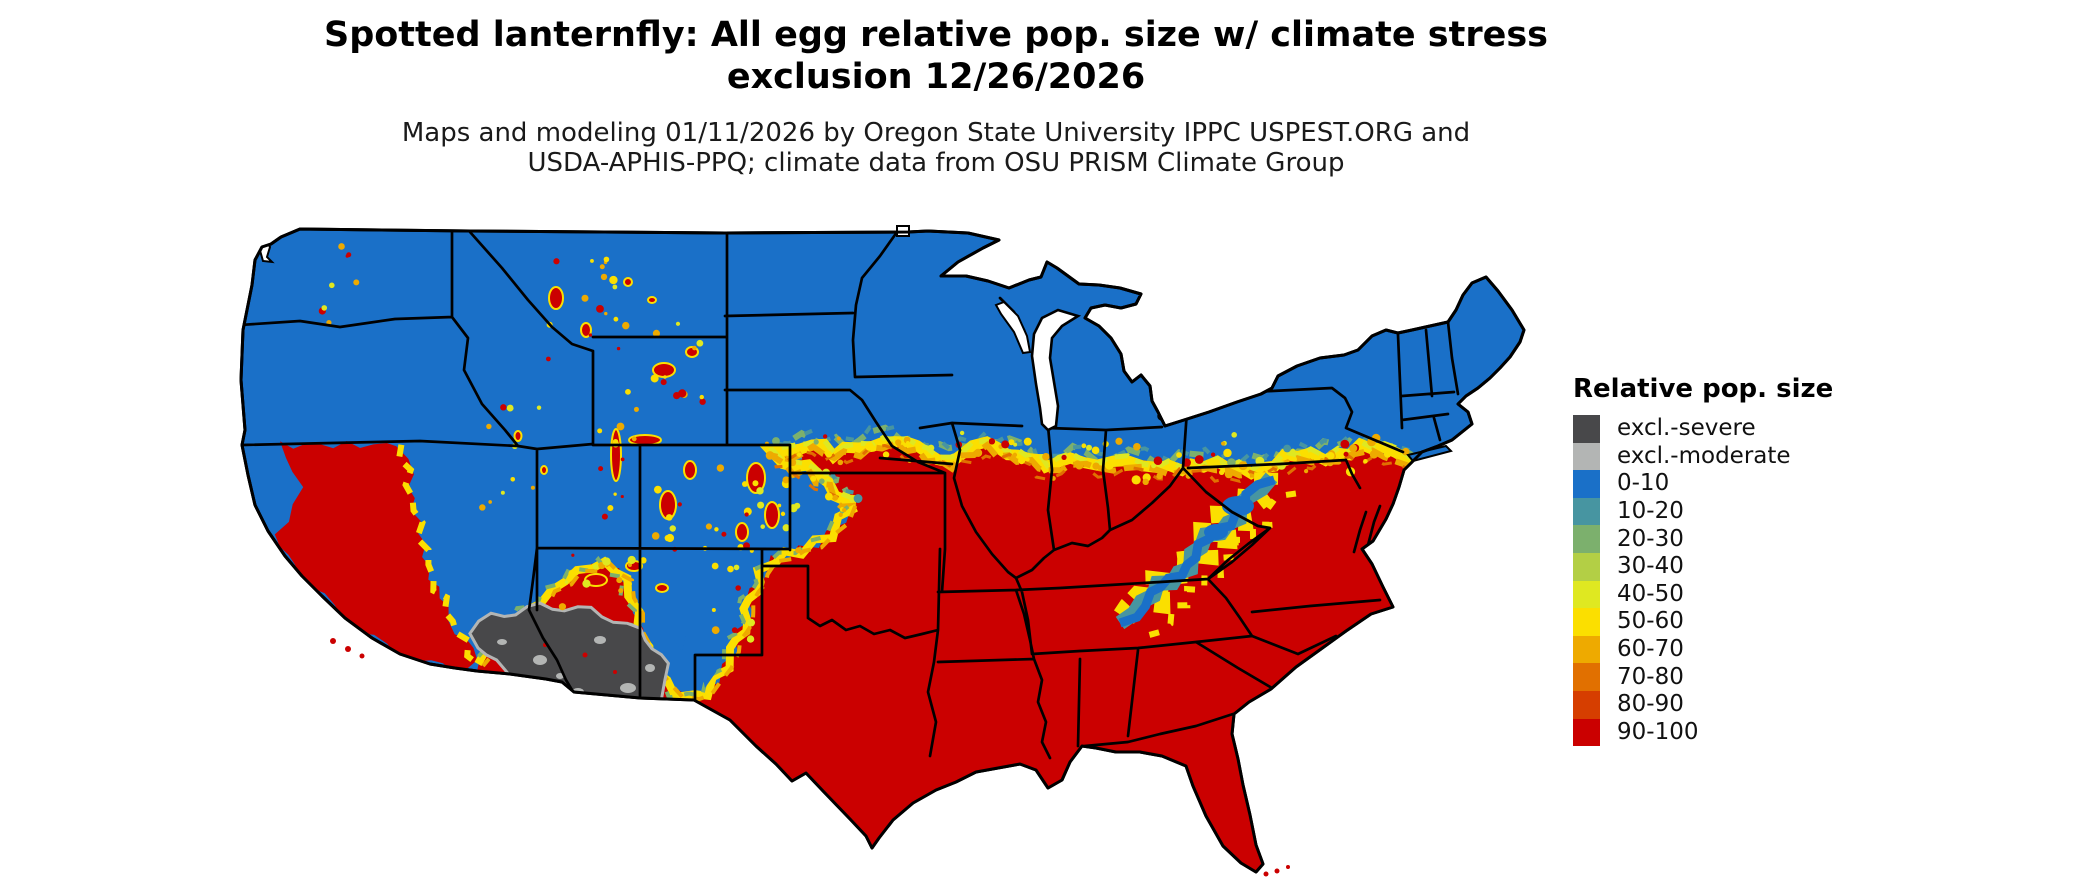 This screenshot has width=2100, height=892. I want to click on legend-item: 20-30, so click(1703, 539).